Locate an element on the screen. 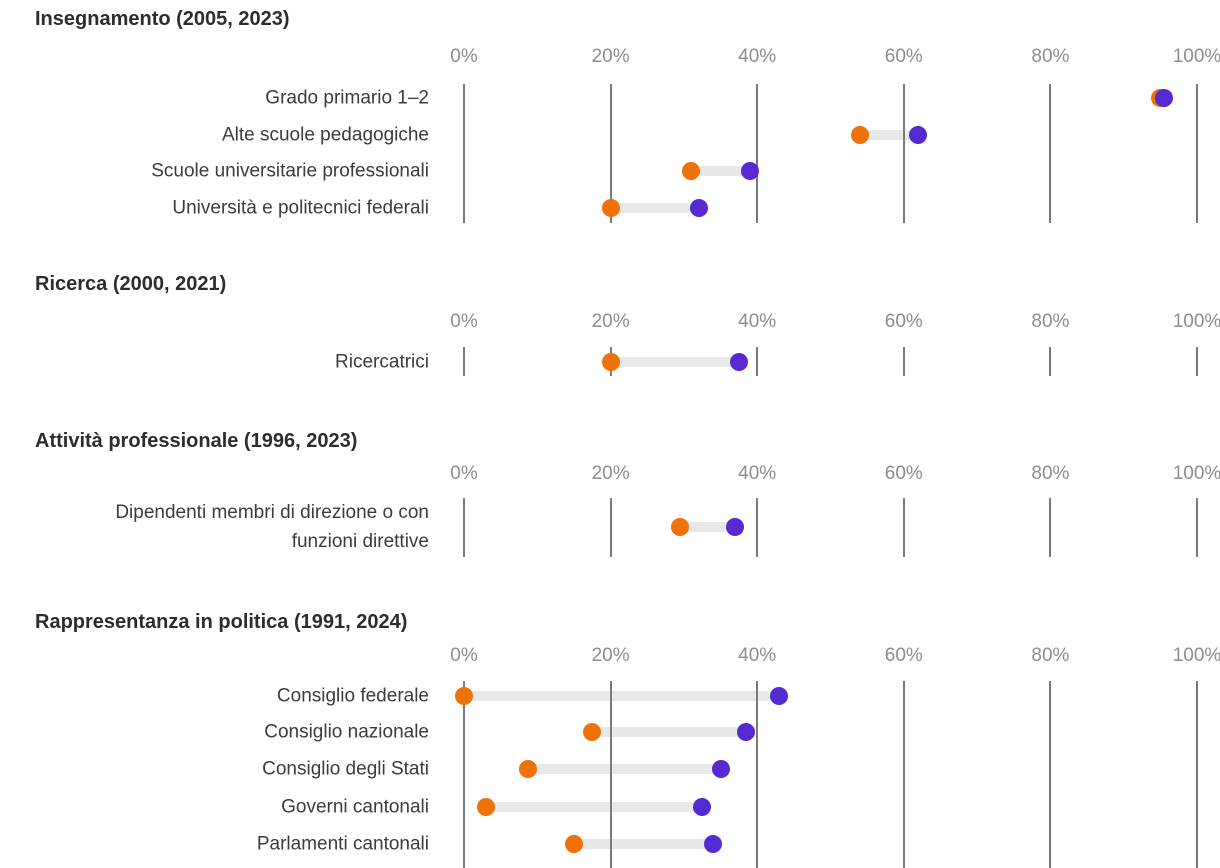  row-label: Scuole universitarie professionali is located at coordinates (290, 171).